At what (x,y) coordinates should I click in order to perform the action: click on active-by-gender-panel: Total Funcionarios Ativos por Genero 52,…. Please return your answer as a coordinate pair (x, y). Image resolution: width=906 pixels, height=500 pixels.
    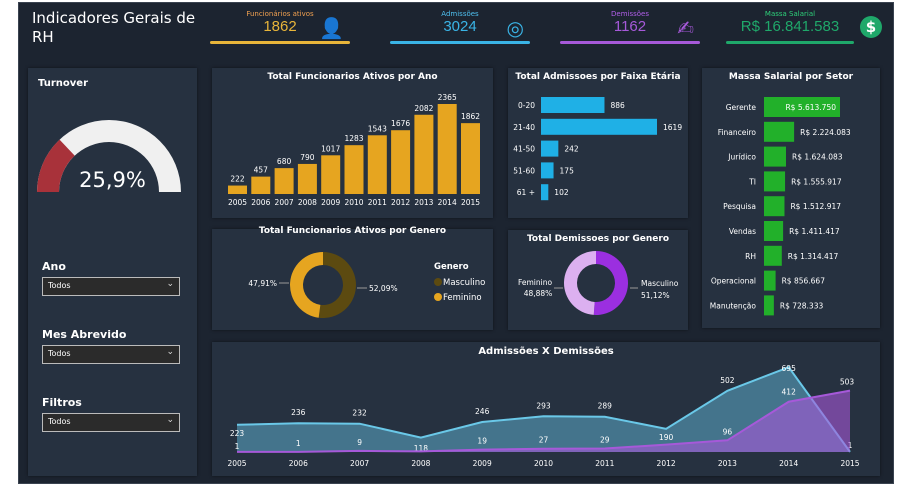
    Looking at the image, I should click on (352, 278).